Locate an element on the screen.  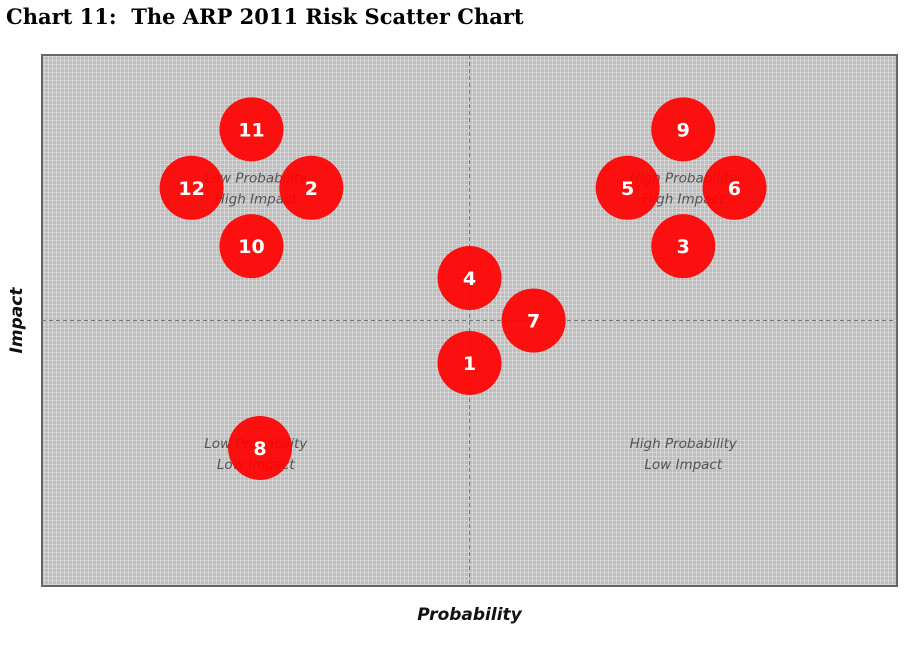
risk-point-3: 3 is located at coordinates (683, 246).